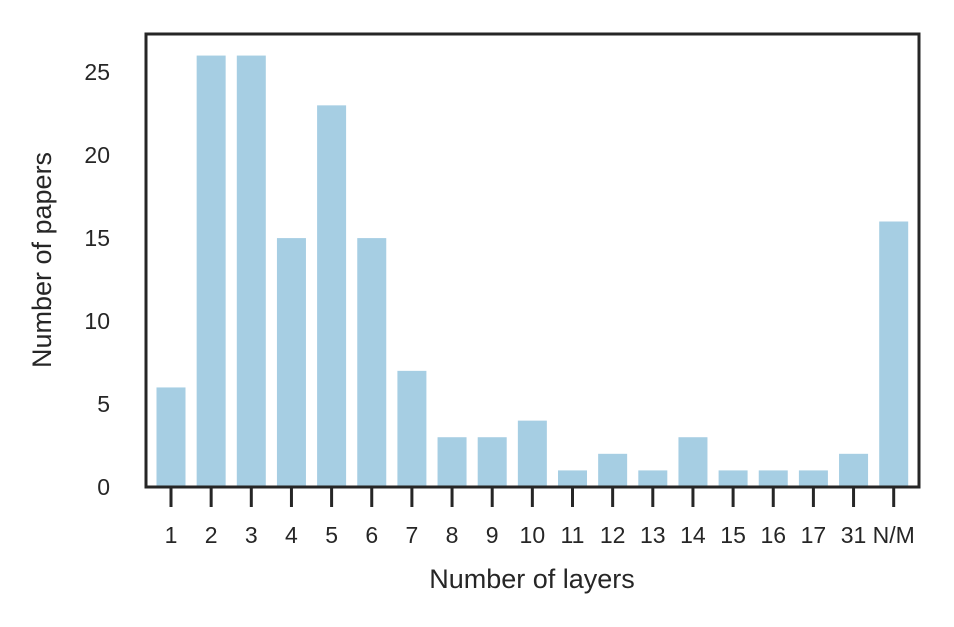 This screenshot has width=954, height=627. What do you see at coordinates (733, 535) in the screenshot?
I see `x-tick-label: 15` at bounding box center [733, 535].